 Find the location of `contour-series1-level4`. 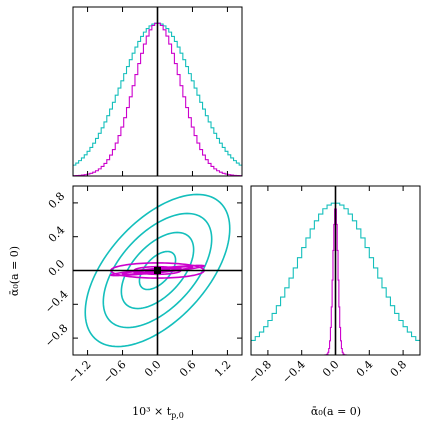

contour-series1-level4 is located at coordinates (157, 270).